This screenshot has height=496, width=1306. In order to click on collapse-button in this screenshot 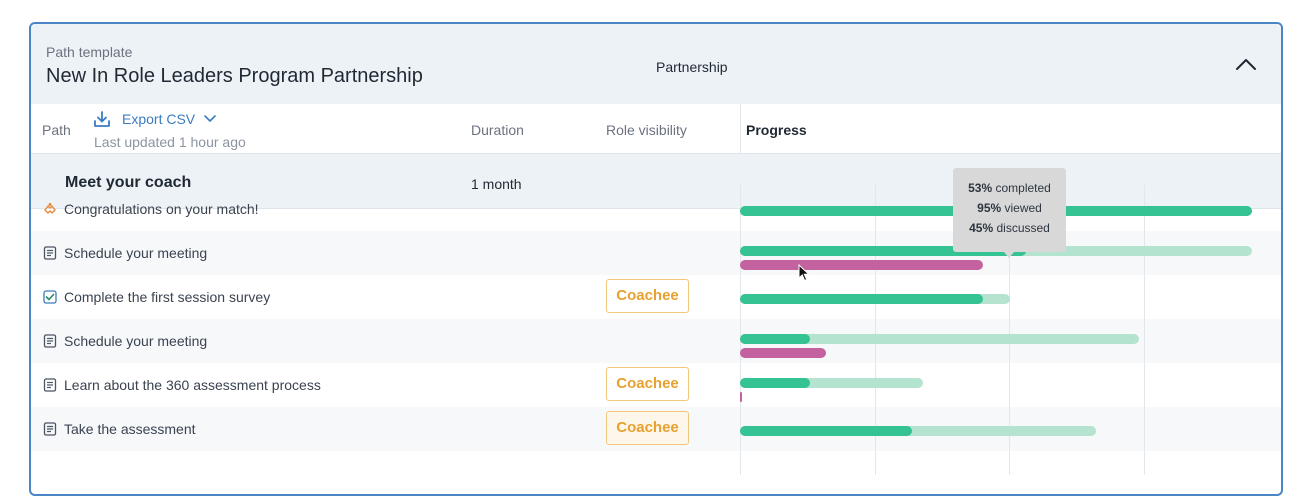, I will do `click(1246, 64)`.